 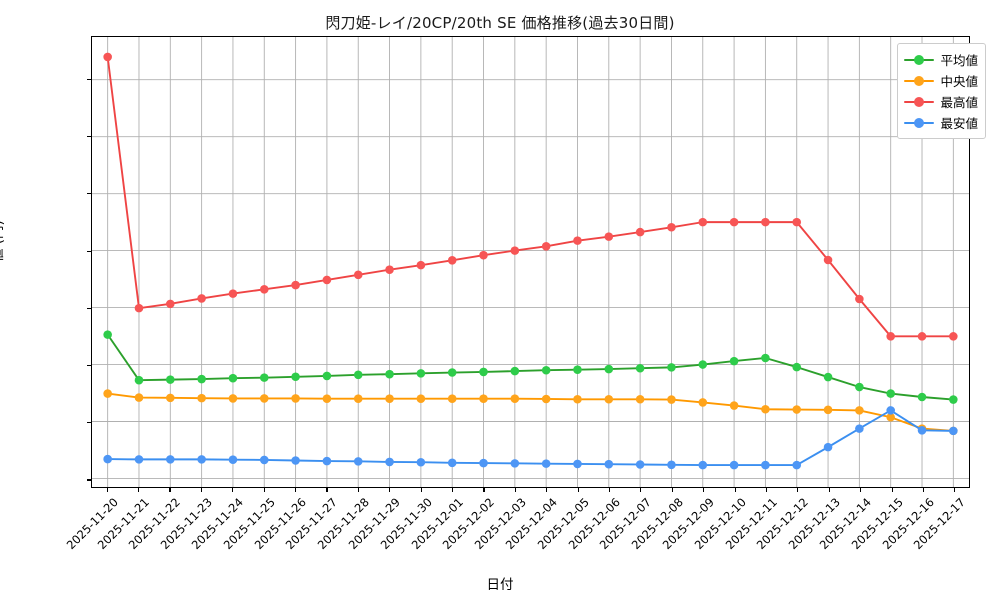 I want to click on series-line, so click(x=530, y=412).